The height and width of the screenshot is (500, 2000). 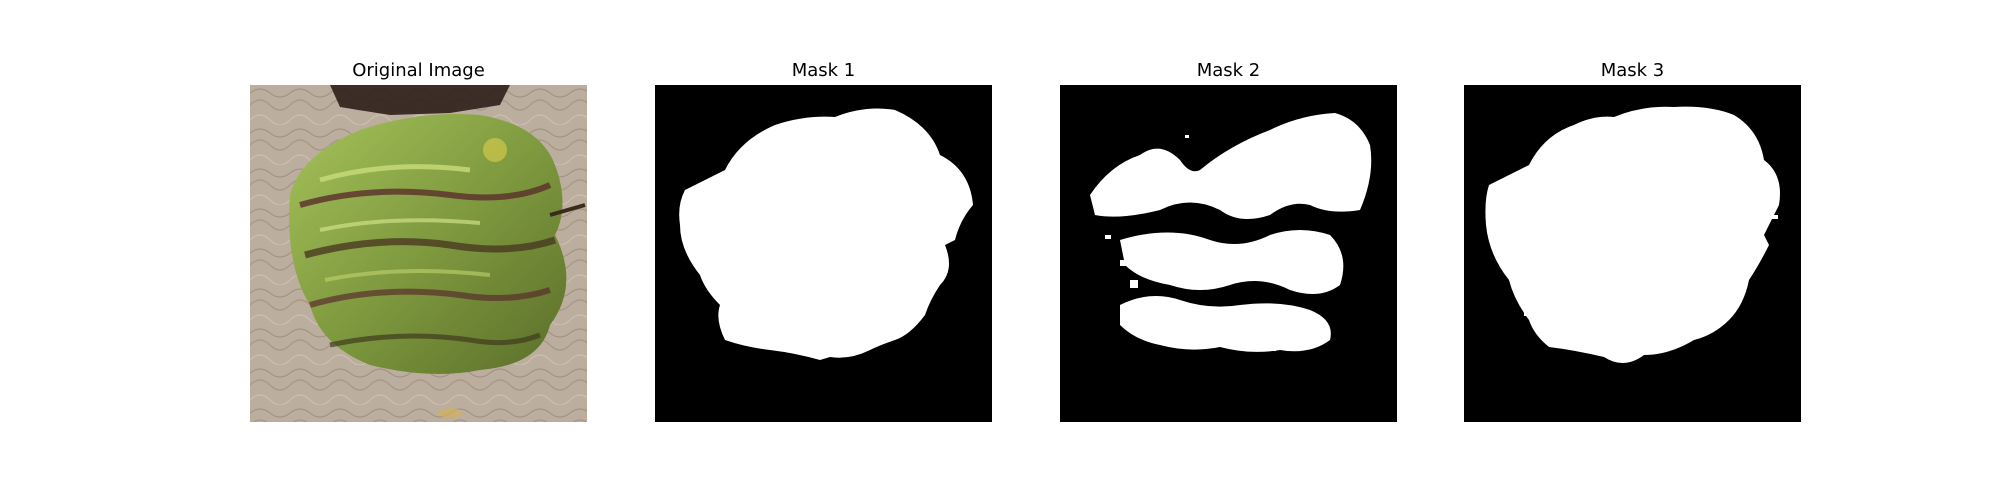 I want to click on panel-mask-3: Mask 3, so click(x=1632, y=241).